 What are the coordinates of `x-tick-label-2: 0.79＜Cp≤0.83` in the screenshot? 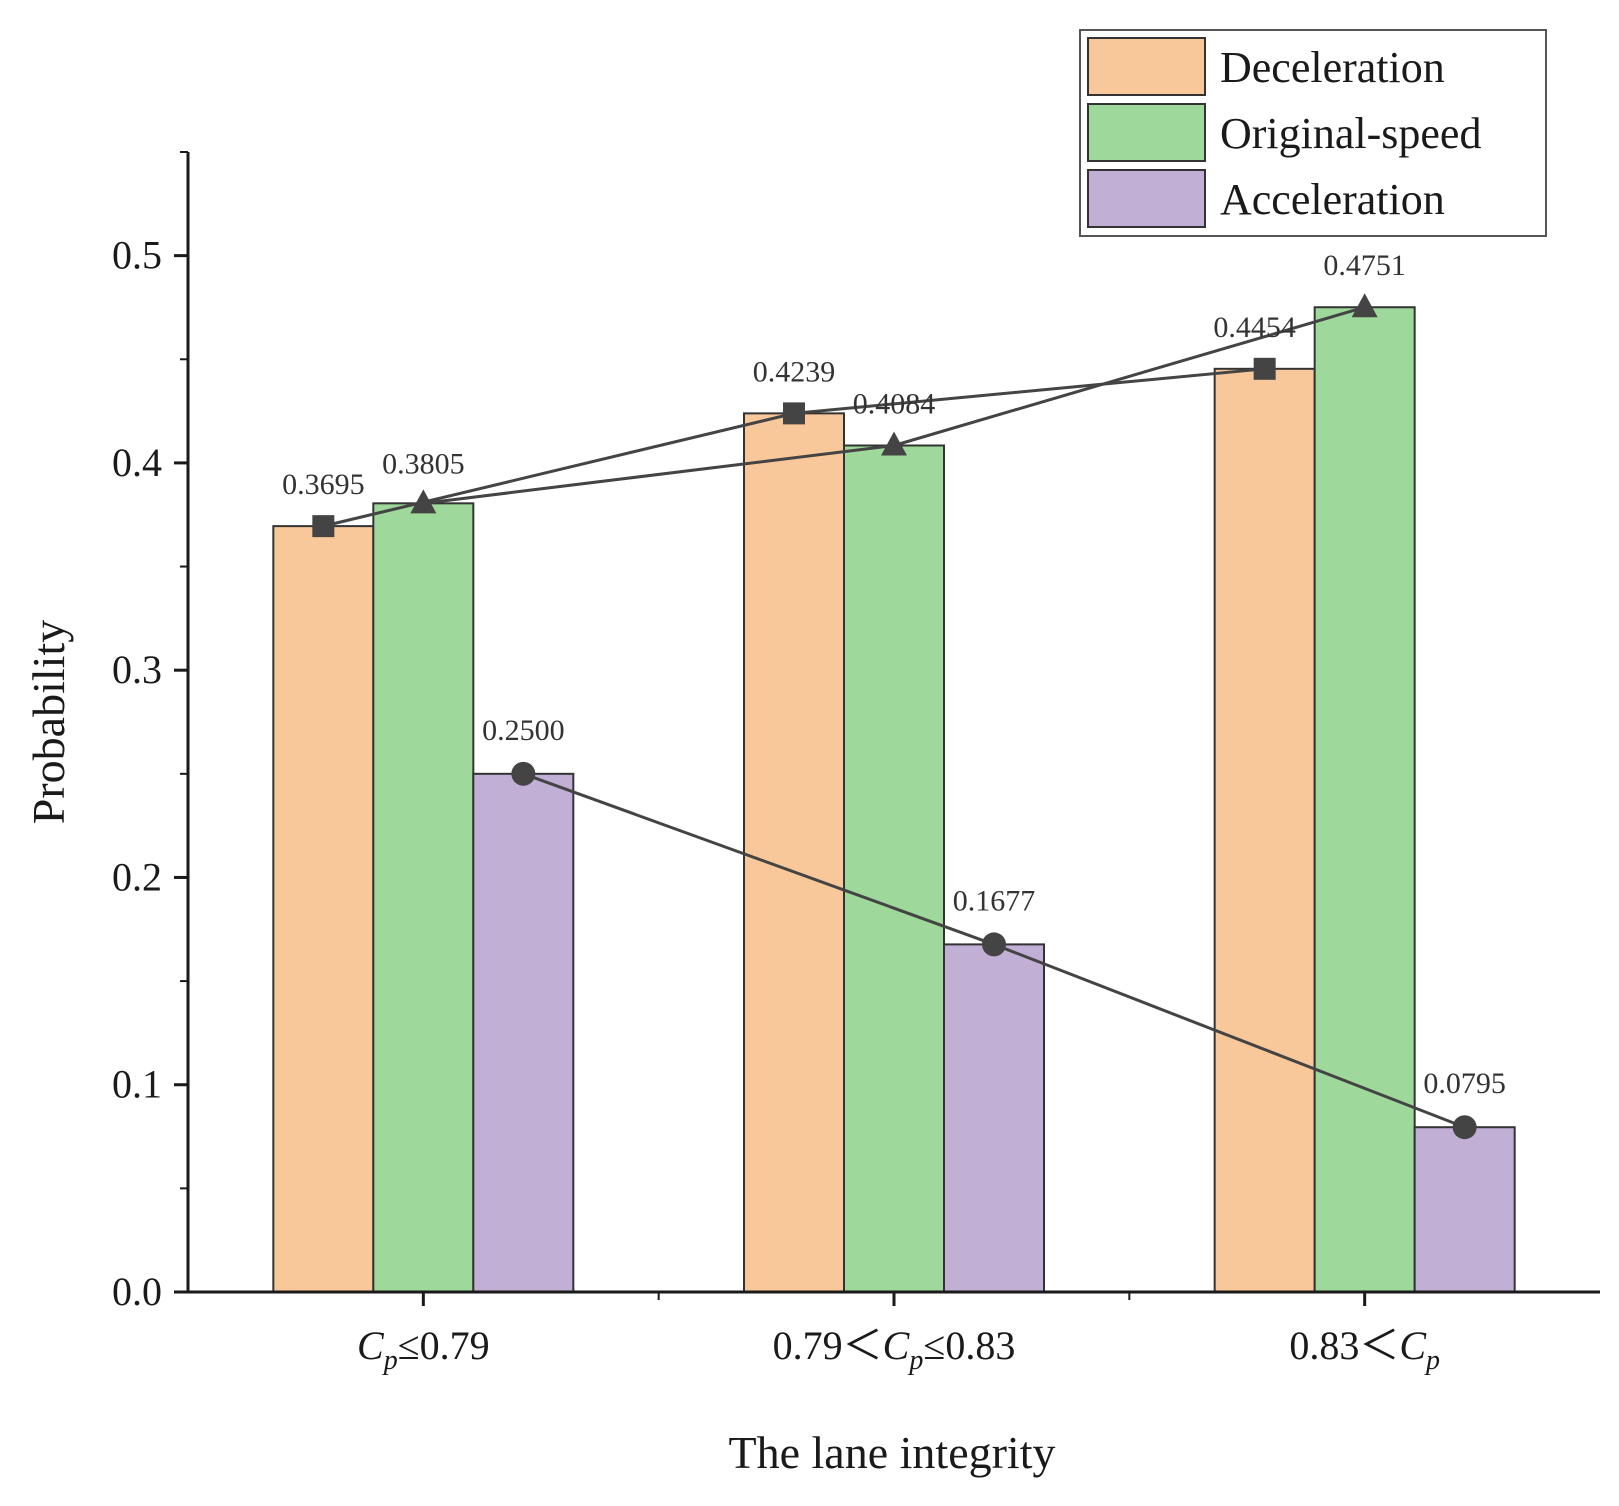 It's located at (894, 1349).